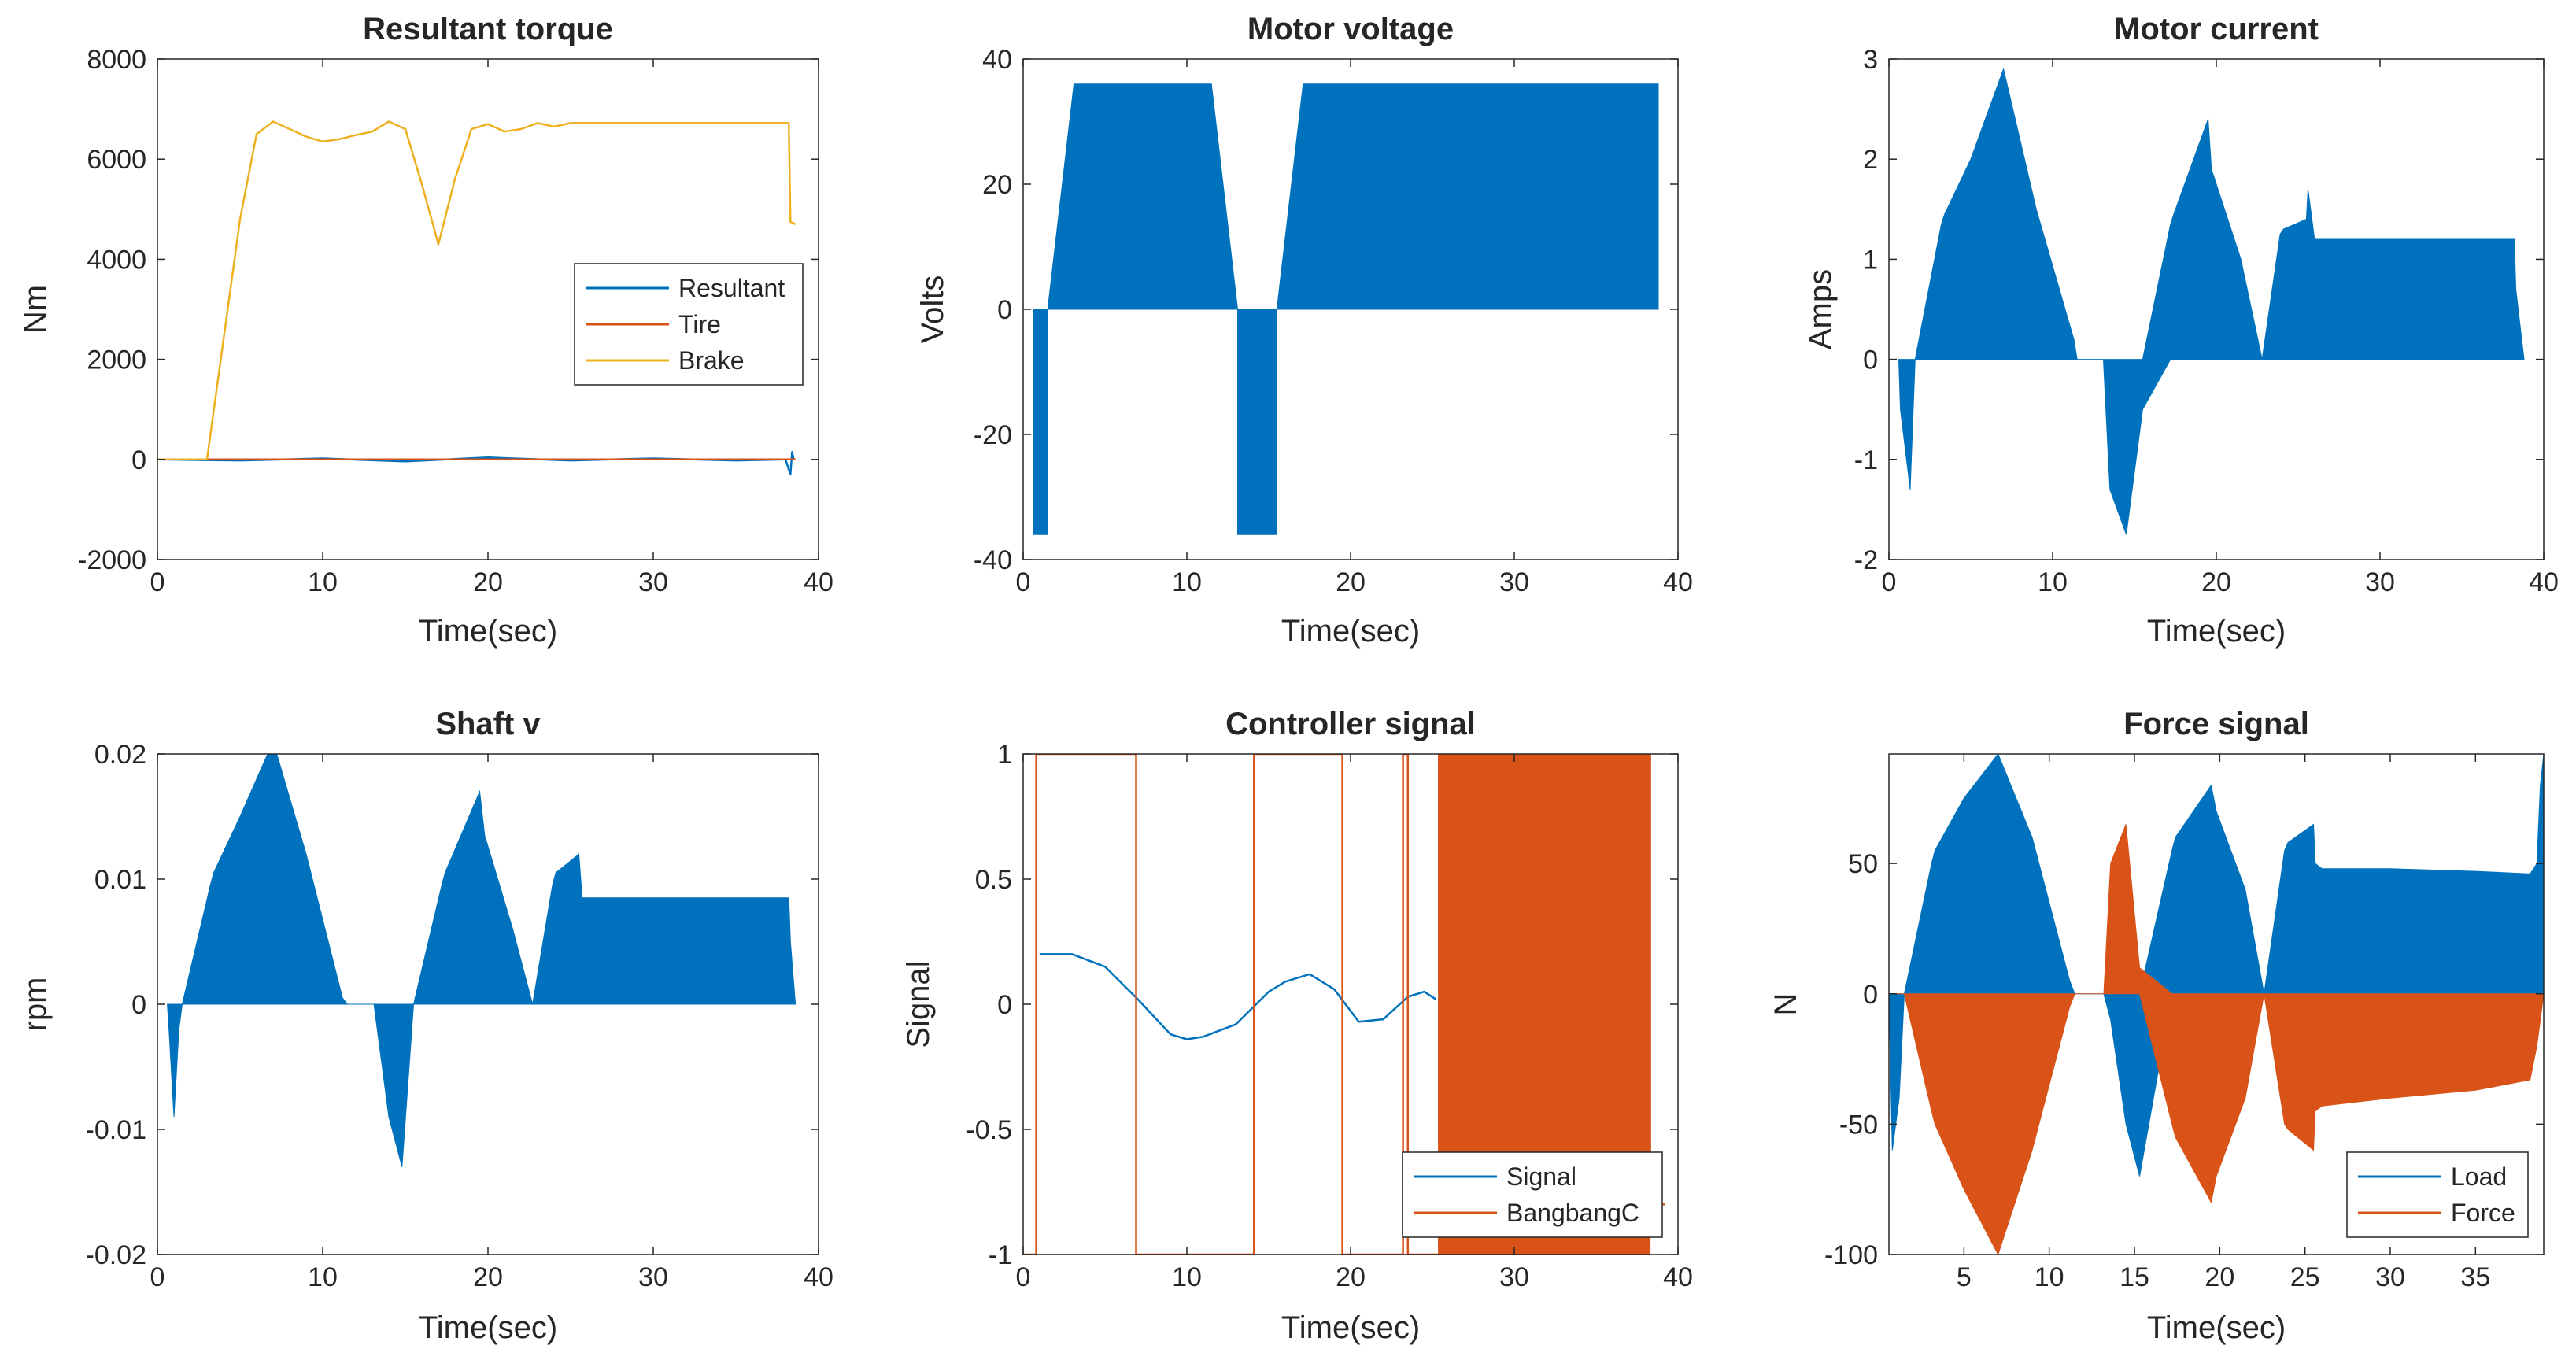 This screenshot has height=1371, width=2576. I want to click on x-tick-label: 25, so click(2305, 1277).